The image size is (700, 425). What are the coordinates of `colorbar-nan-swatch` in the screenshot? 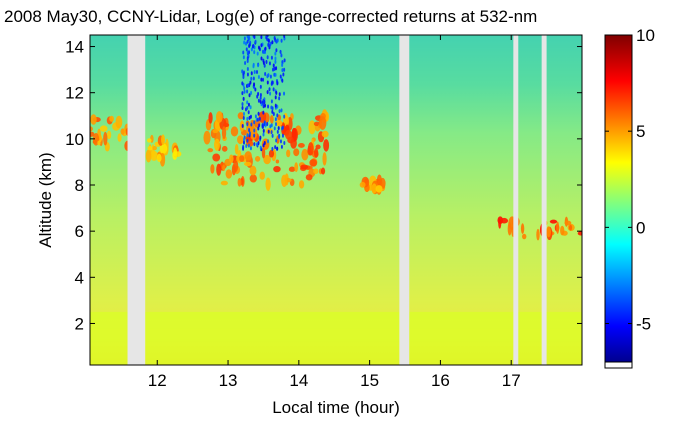 It's located at (618, 365).